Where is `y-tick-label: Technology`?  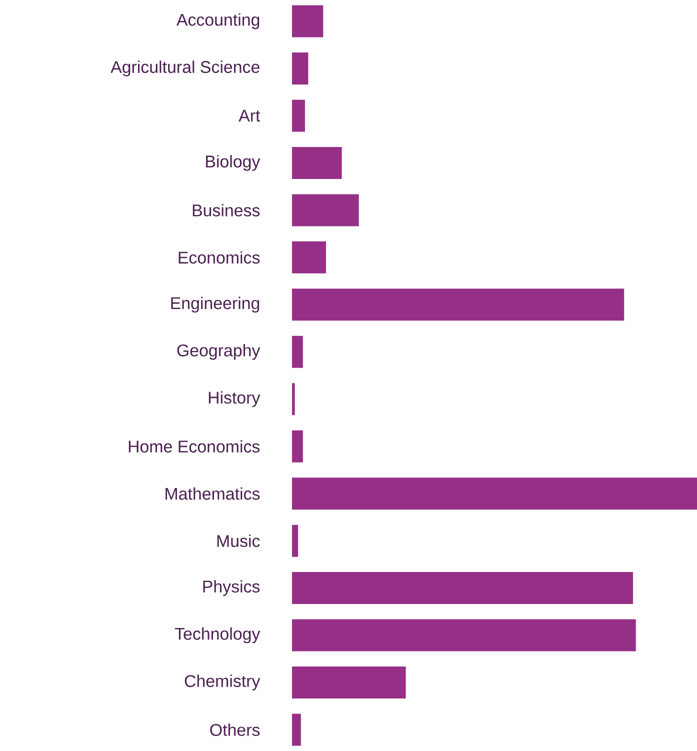 y-tick-label: Technology is located at coordinates (217, 635).